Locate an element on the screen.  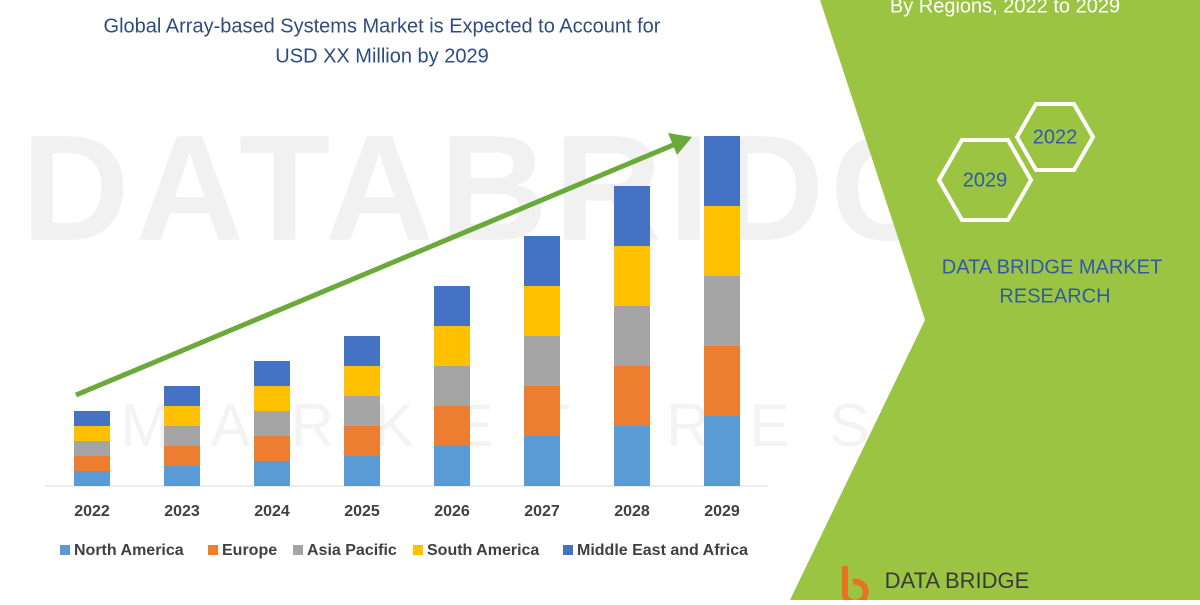
x-tick-label: 2025 is located at coordinates (362, 511).